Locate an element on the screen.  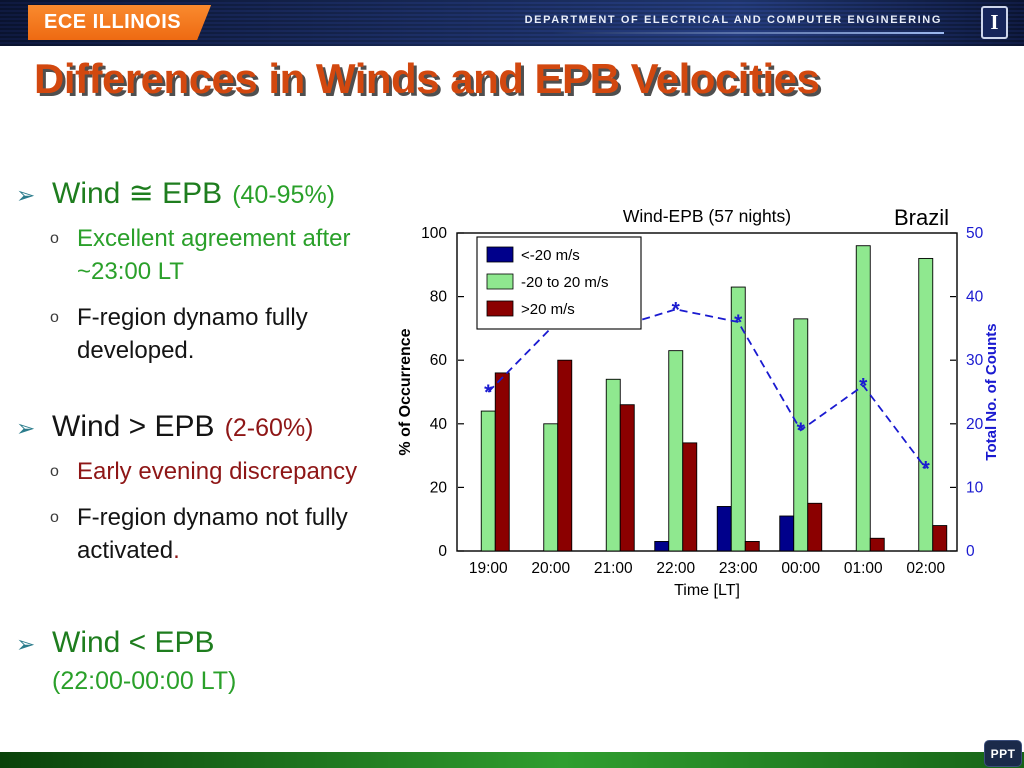
bullet-note: (40-95%) is located at coordinates (284, 195).